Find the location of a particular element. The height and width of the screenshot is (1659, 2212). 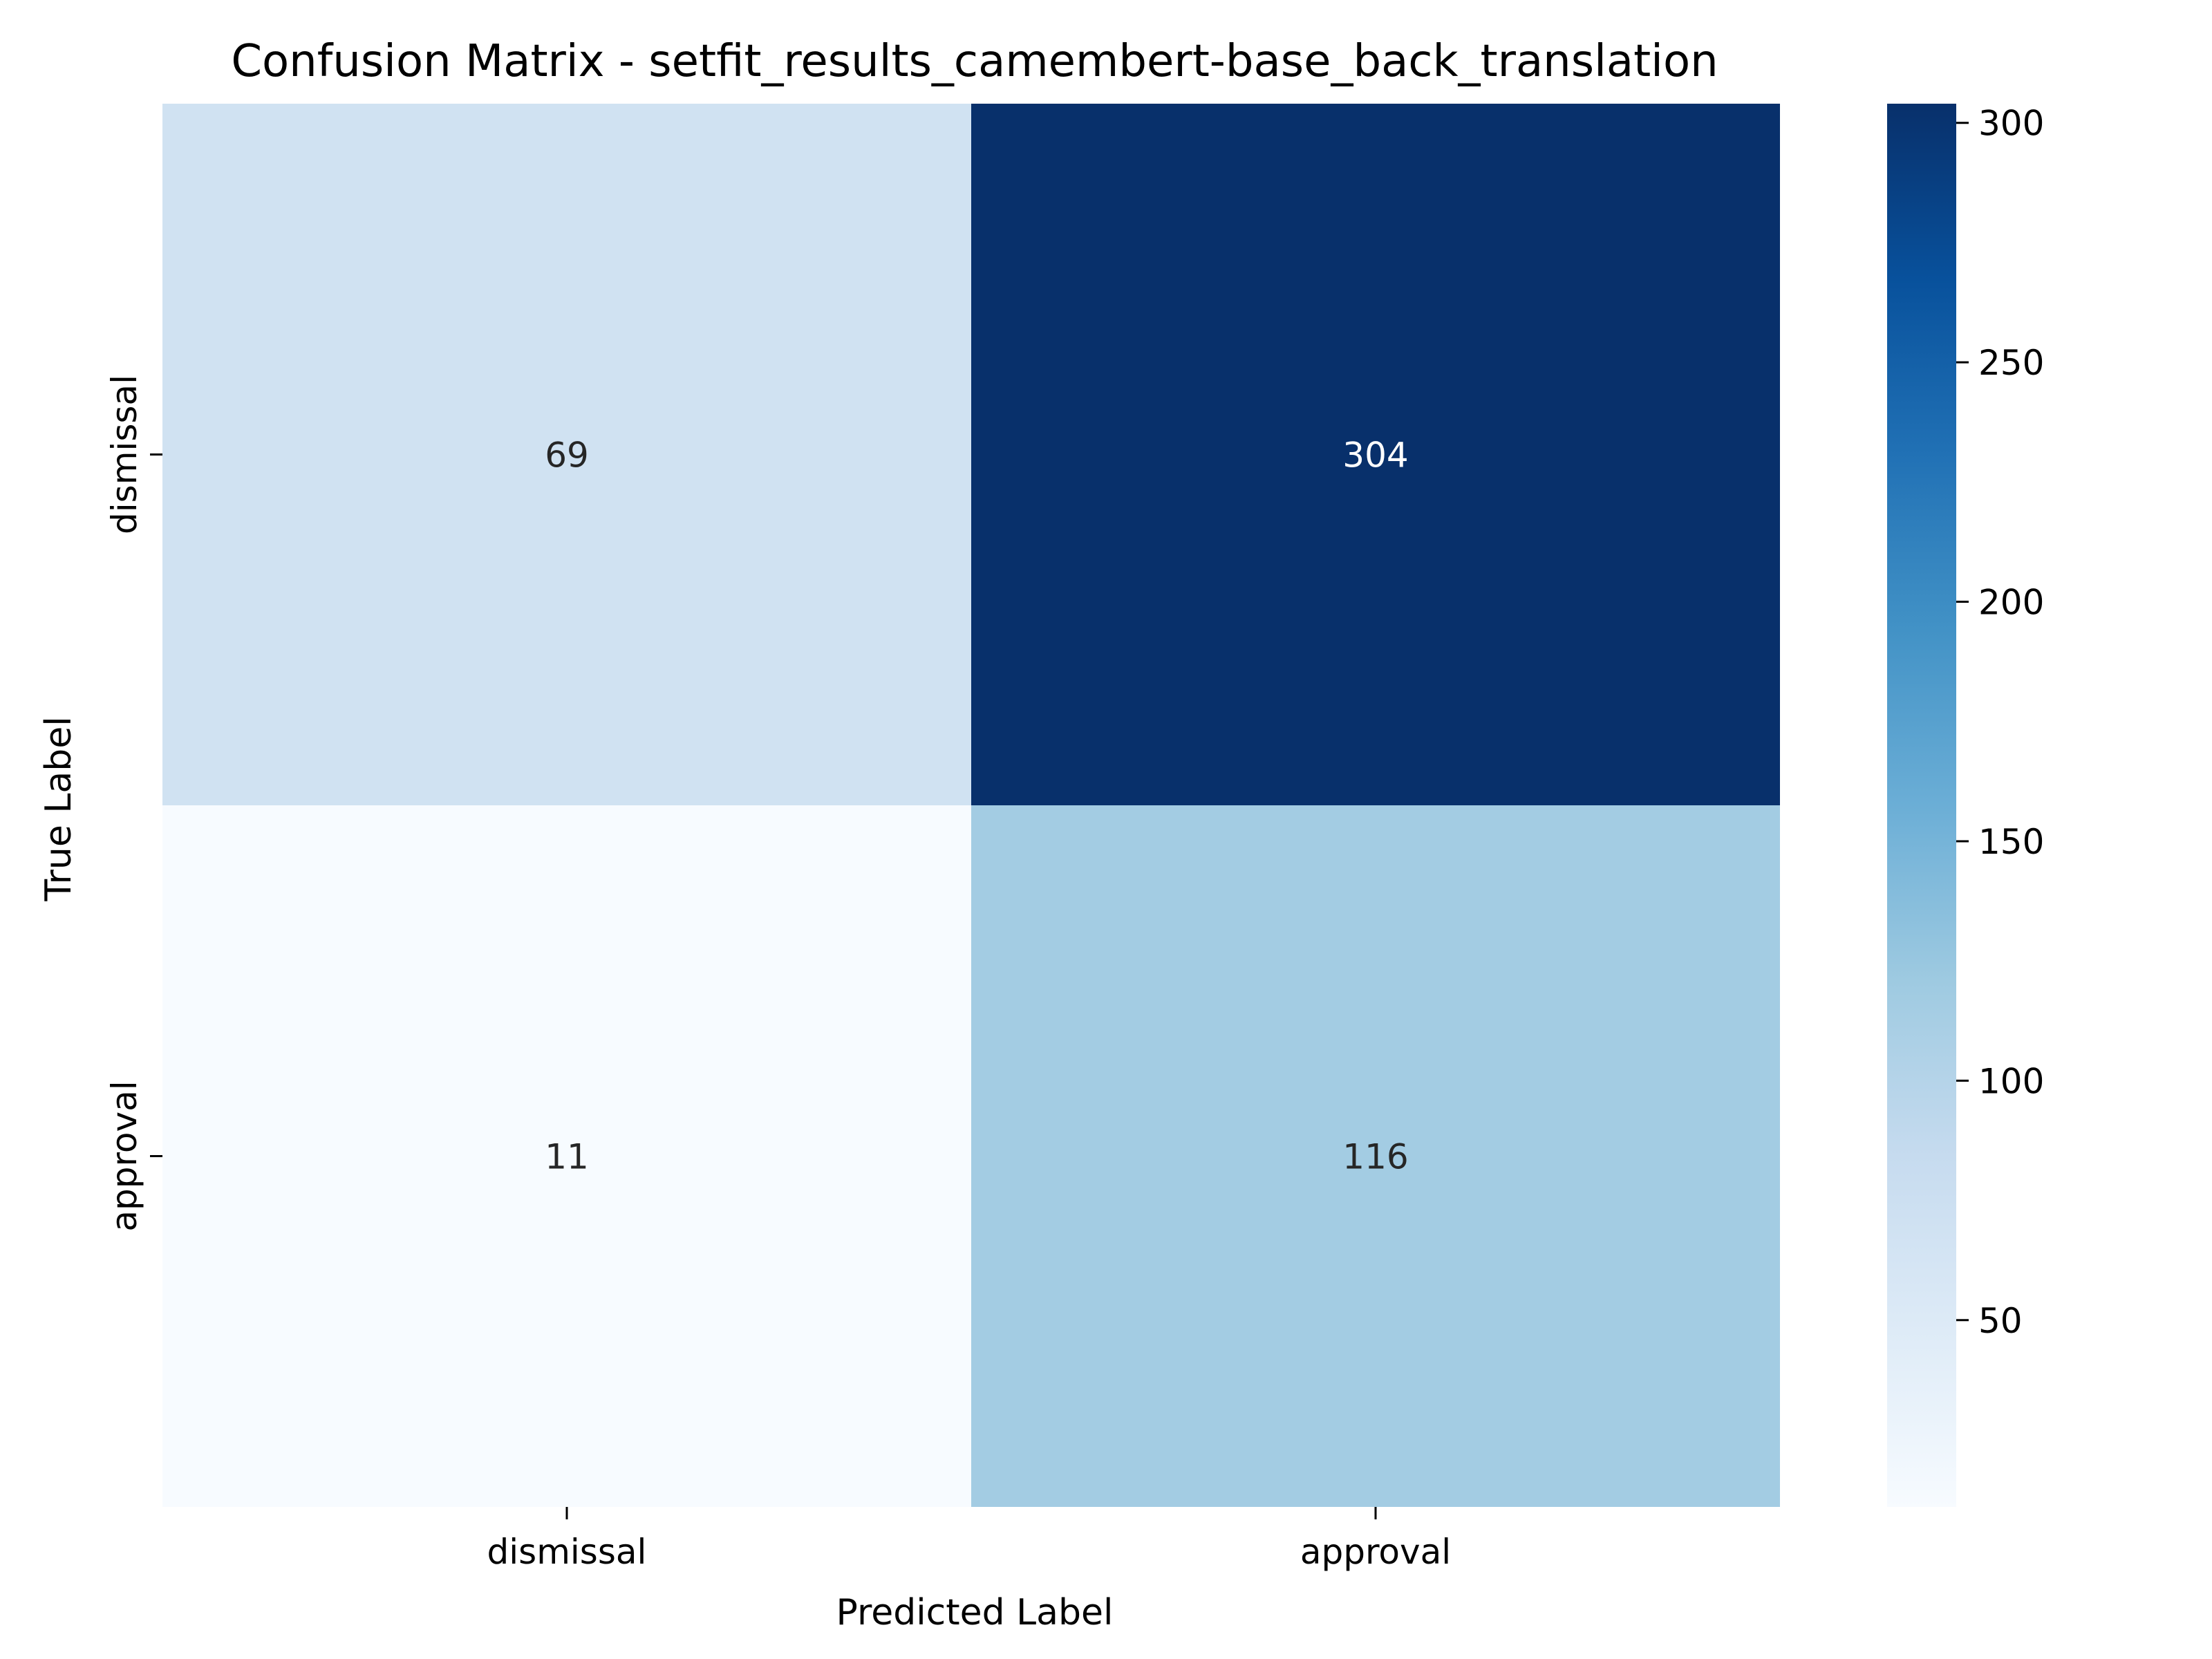

y-axis-ticks: dismissal approval is located at coordinates (133, 803).